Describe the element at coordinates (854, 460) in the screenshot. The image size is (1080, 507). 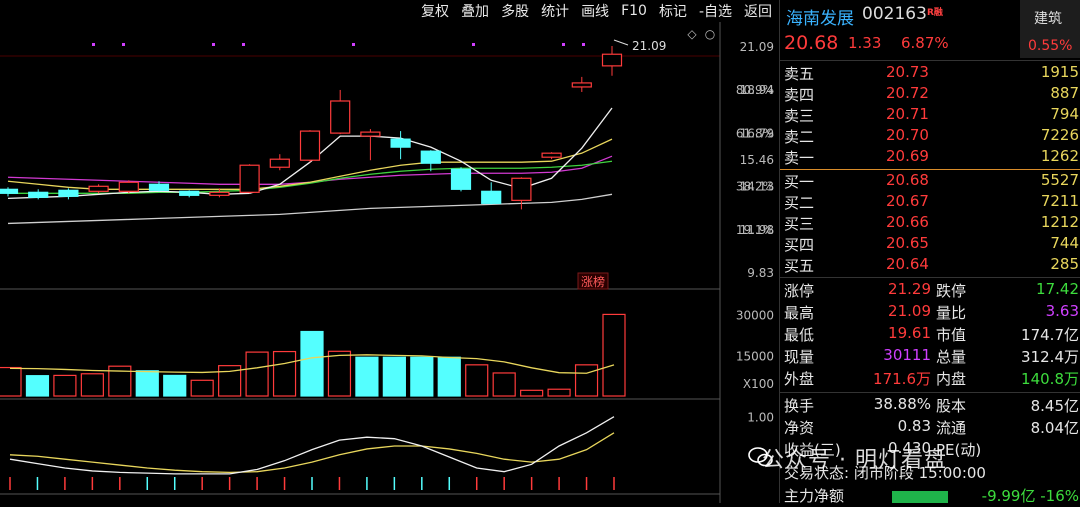
I see `watermark-text: 公众号 · 明灯看盘` at that location.